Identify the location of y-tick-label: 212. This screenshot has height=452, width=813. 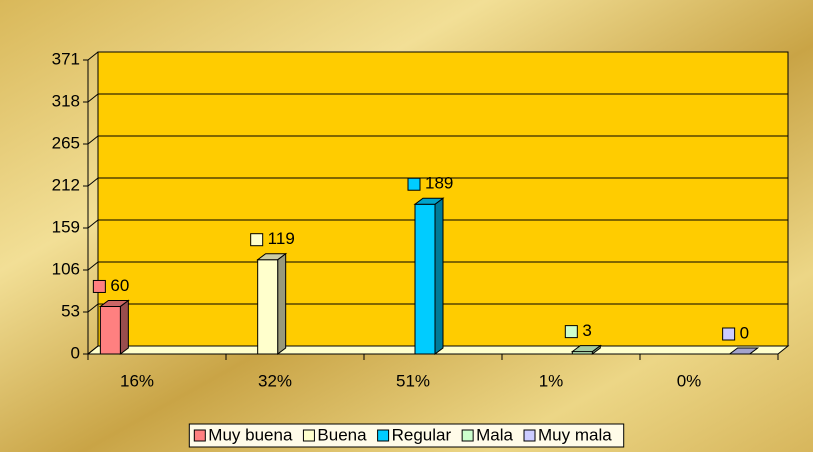
(66, 184).